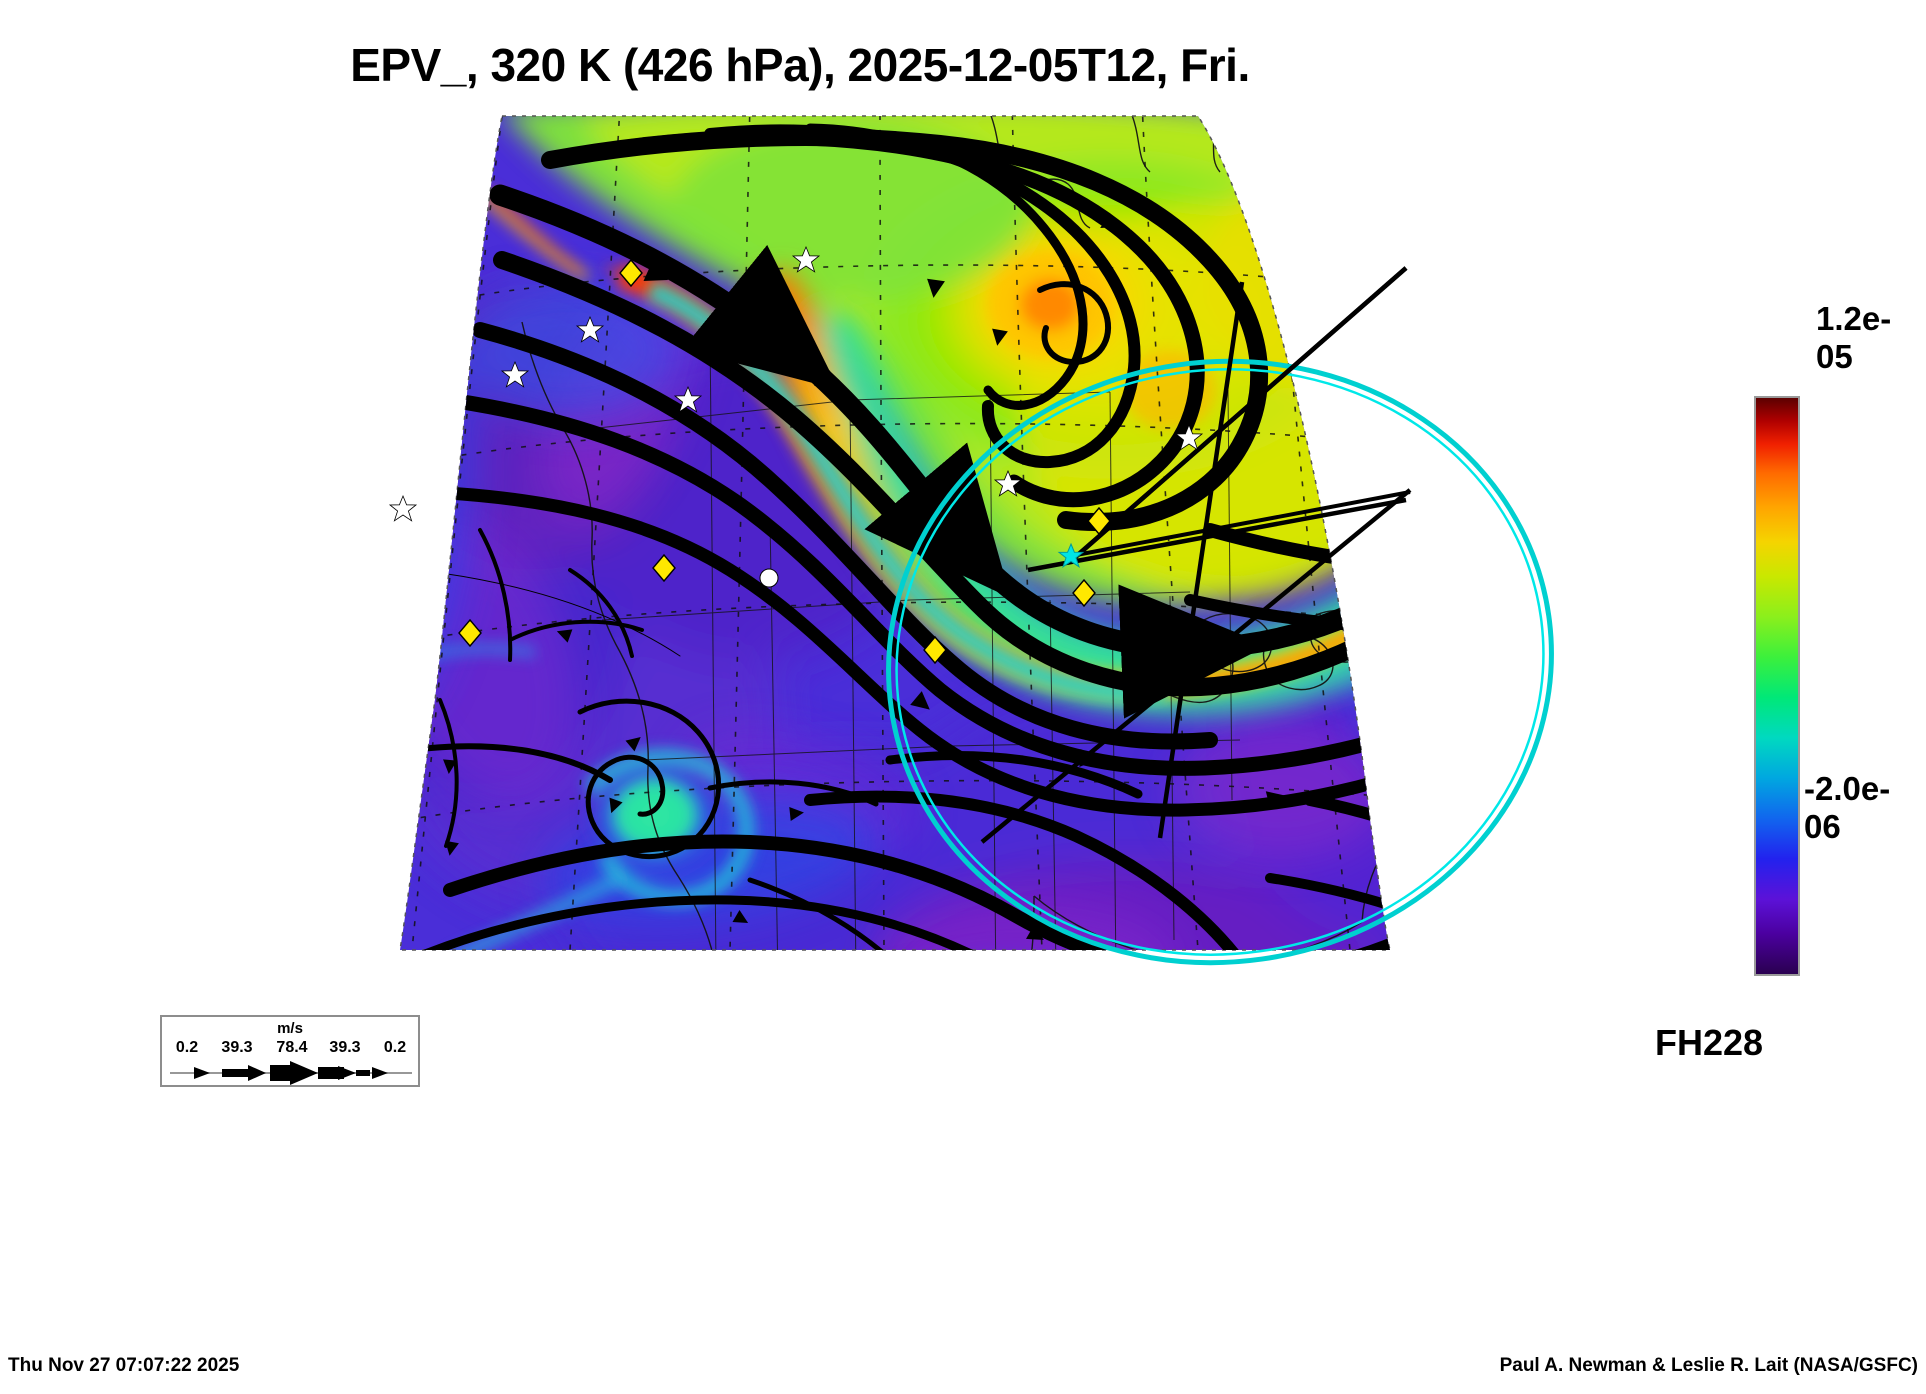 The image size is (1926, 1394). What do you see at coordinates (237, 1047) in the screenshot?
I see `wind-legend-value-1: 39.3` at bounding box center [237, 1047].